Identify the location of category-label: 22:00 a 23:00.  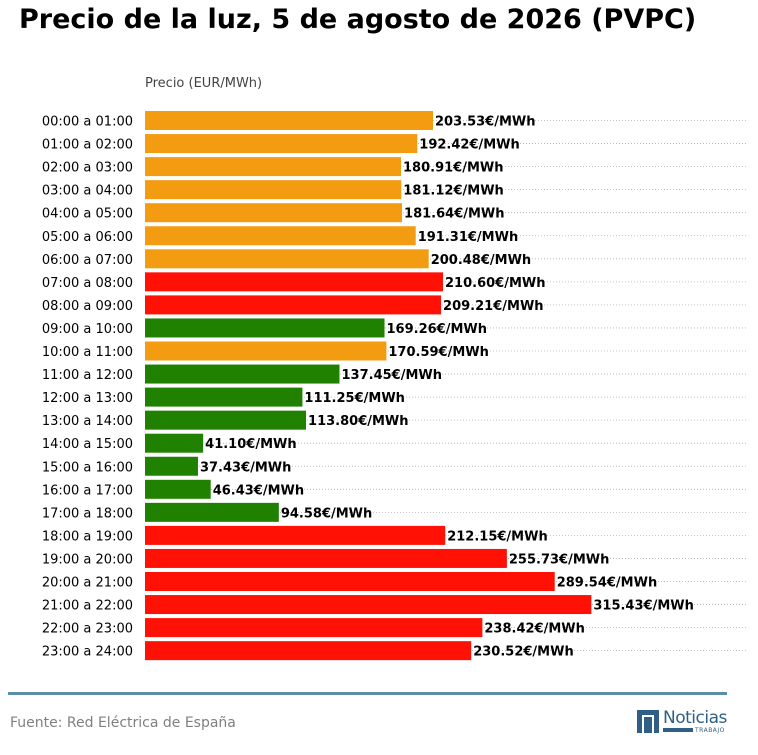
(87, 629).